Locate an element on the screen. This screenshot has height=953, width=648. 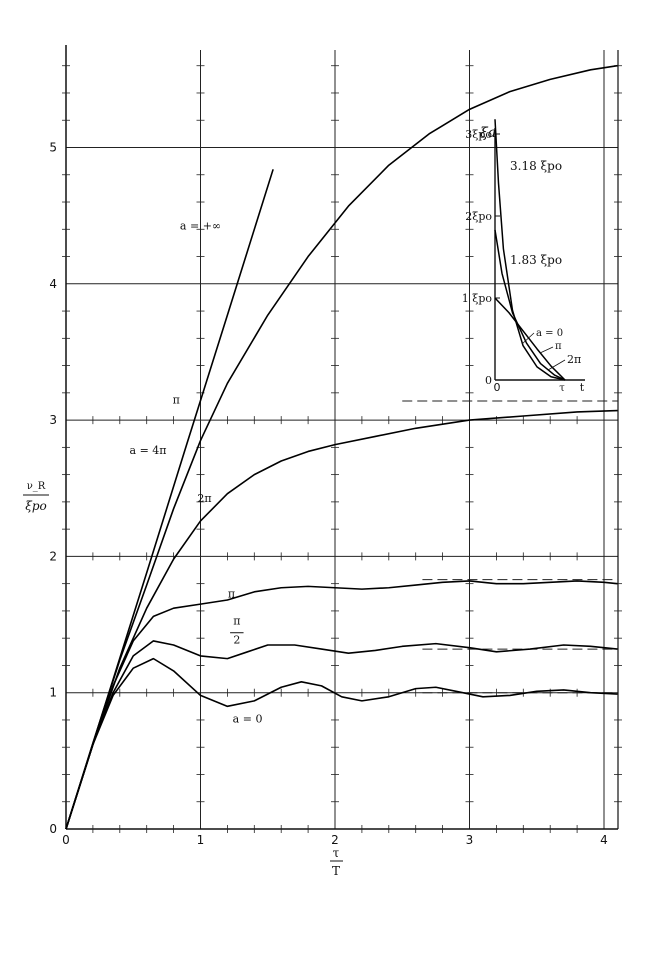
inset-y-axis-label: ξa is located at coordinates (488, 133).